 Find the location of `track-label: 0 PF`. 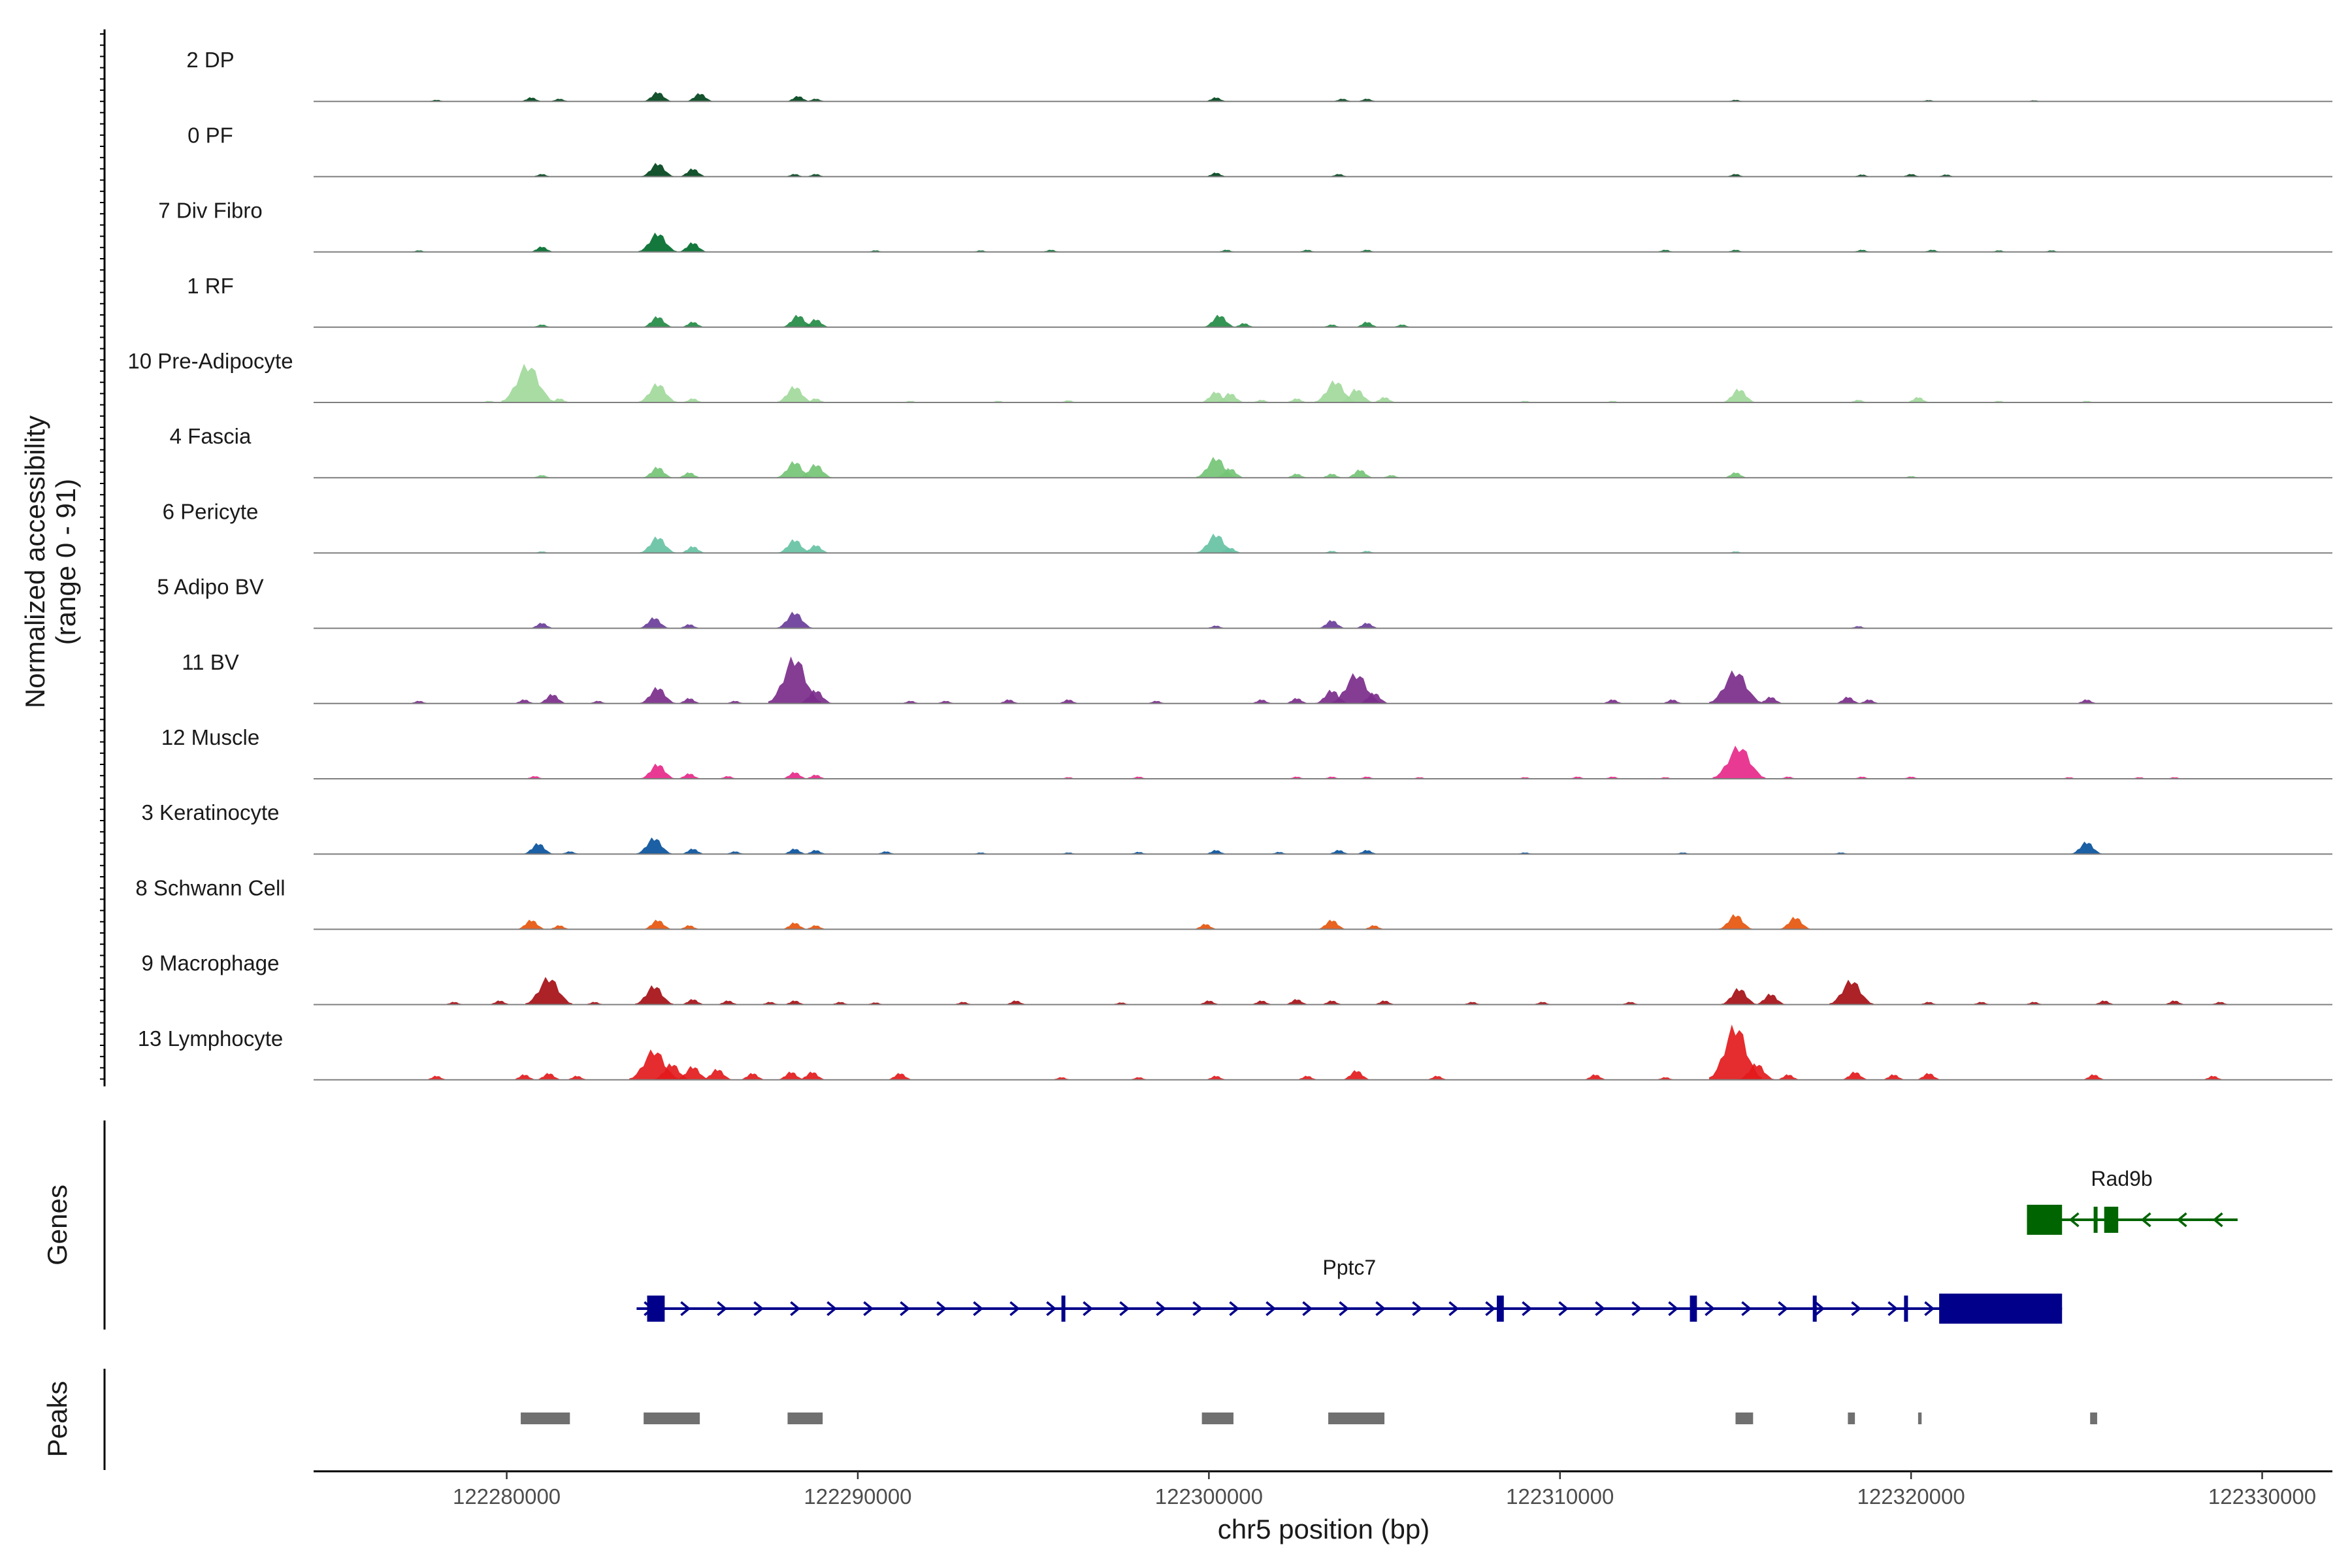

track-label: 0 PF is located at coordinates (210, 135).